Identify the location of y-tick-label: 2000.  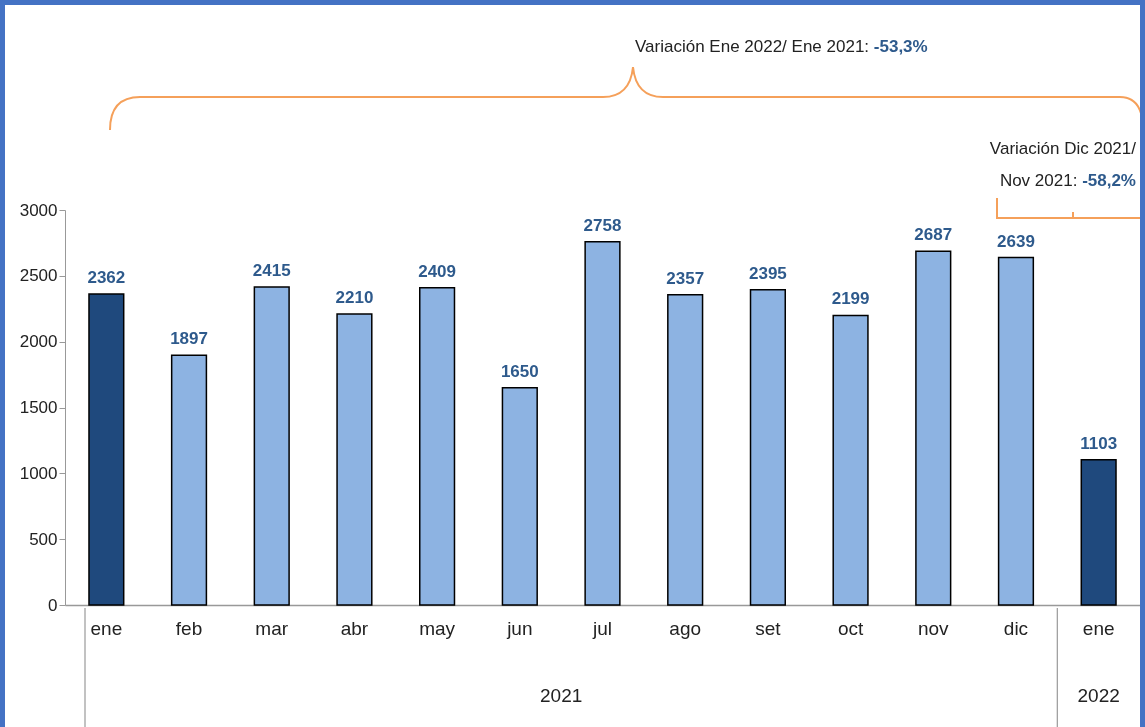
(38, 342).